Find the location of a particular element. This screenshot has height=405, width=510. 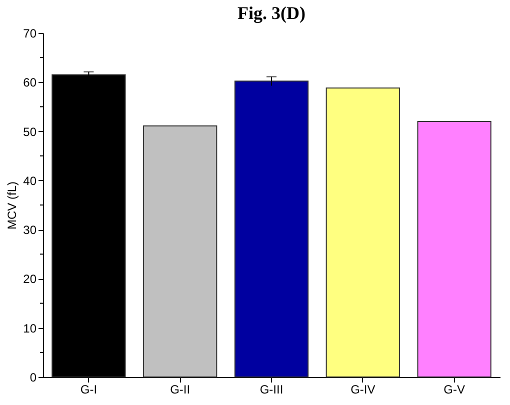

y-tick-label: 70 is located at coordinates (30, 33).